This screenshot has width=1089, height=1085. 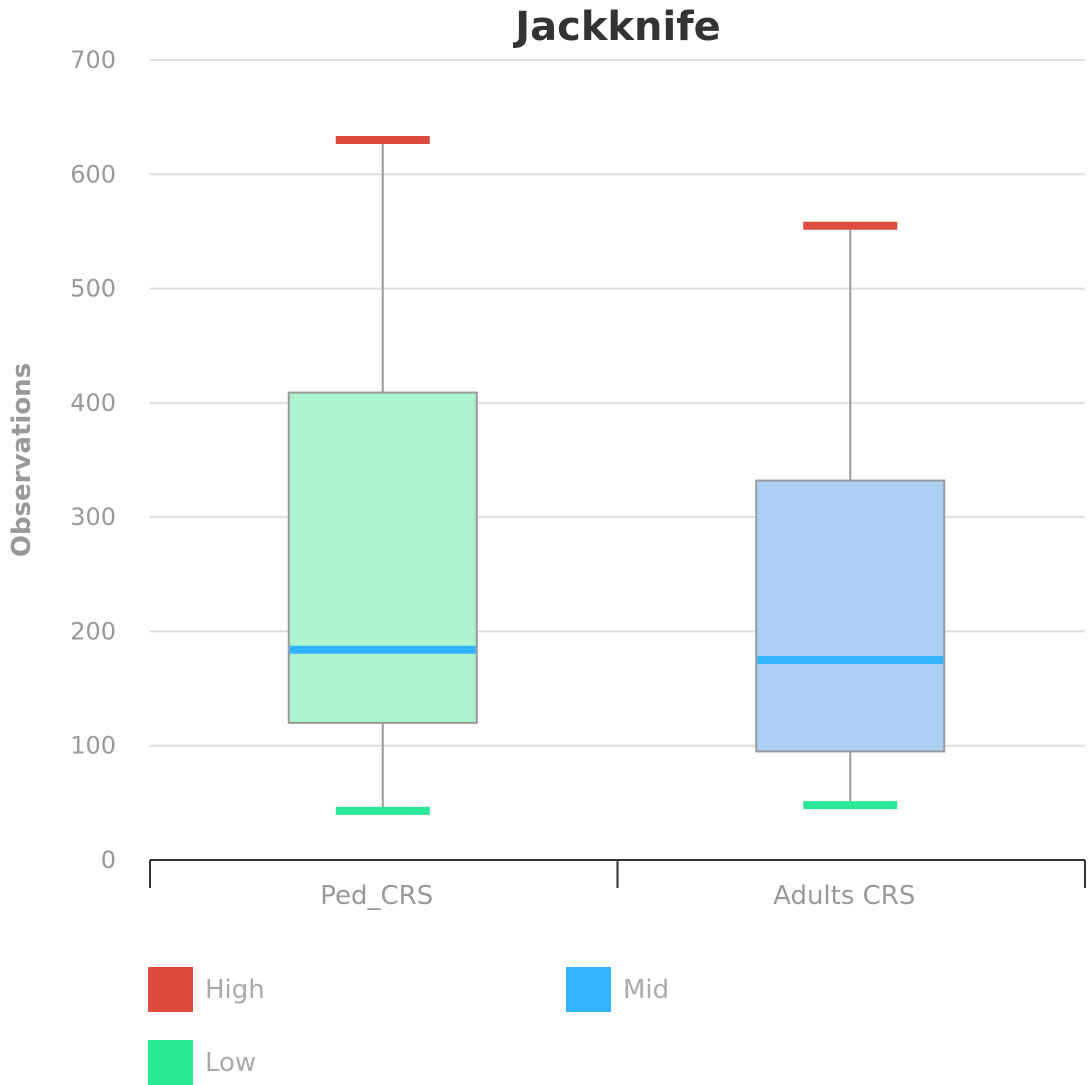 I want to click on legend-swatch-mid, so click(x=588, y=989).